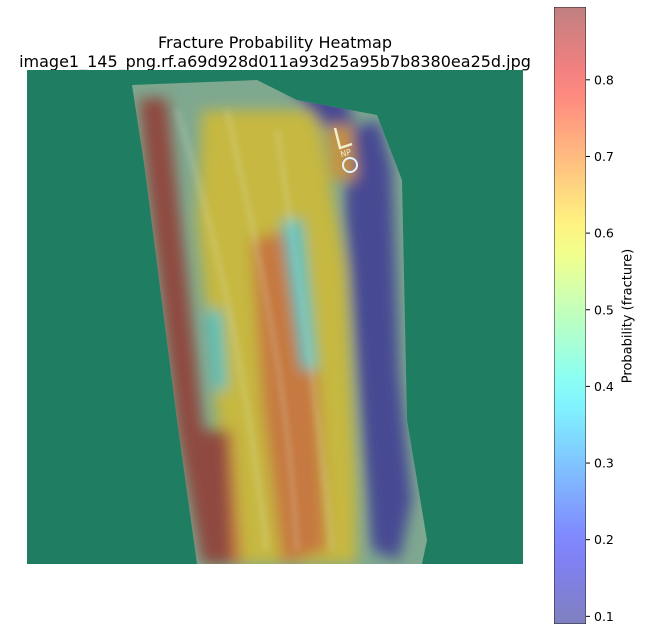  I want to click on colorbar-tick-label: 0.8, so click(604, 79).